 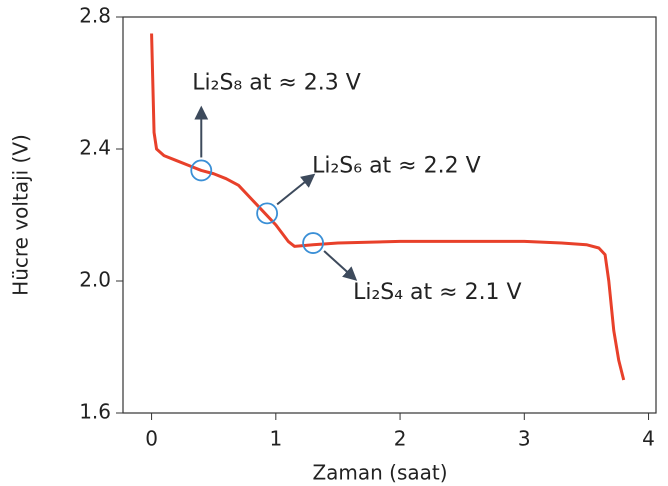 What do you see at coordinates (95, 148) in the screenshot?
I see `y-tick-label: 2.4` at bounding box center [95, 148].